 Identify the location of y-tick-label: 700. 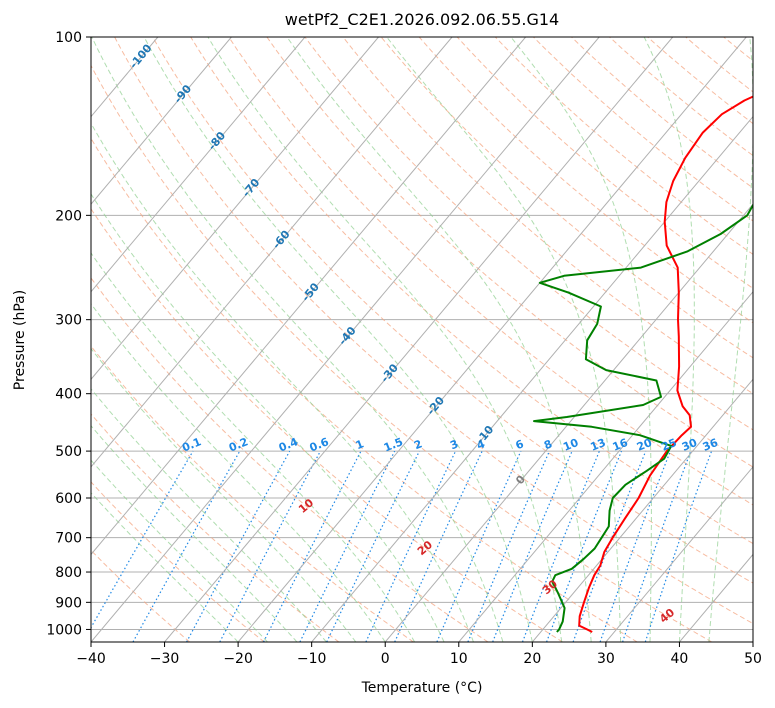
(68, 539).